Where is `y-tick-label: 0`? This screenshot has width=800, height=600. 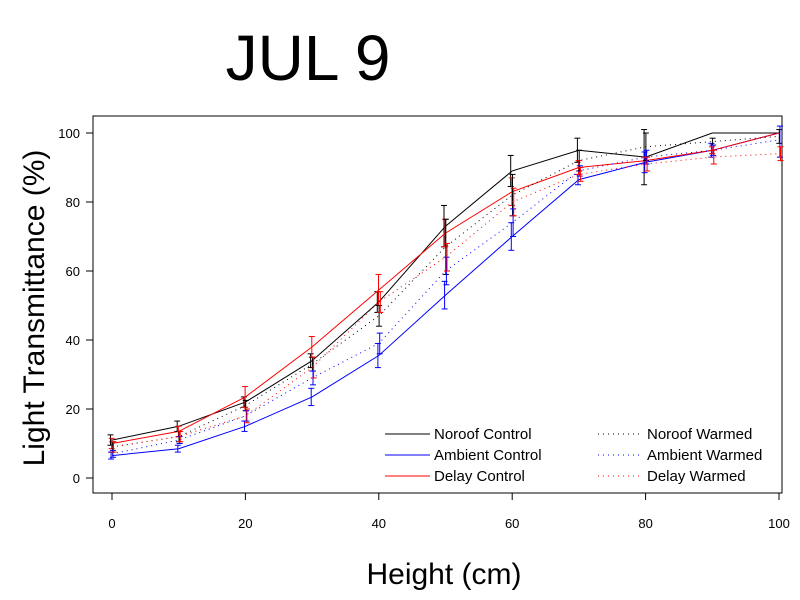
y-tick-label: 0 is located at coordinates (76, 478).